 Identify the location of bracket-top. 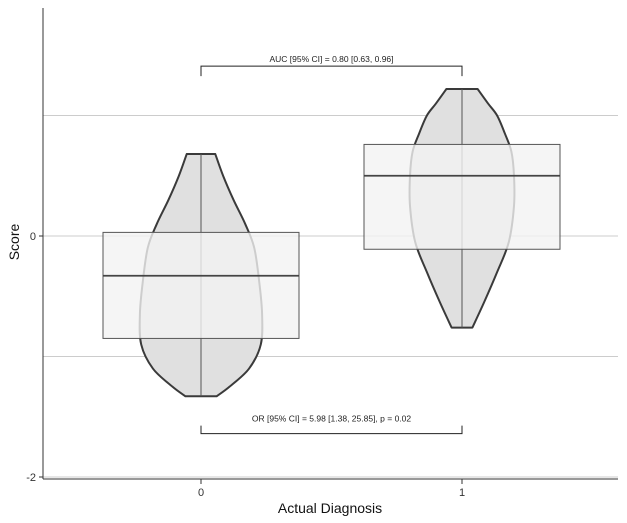
(331, 71).